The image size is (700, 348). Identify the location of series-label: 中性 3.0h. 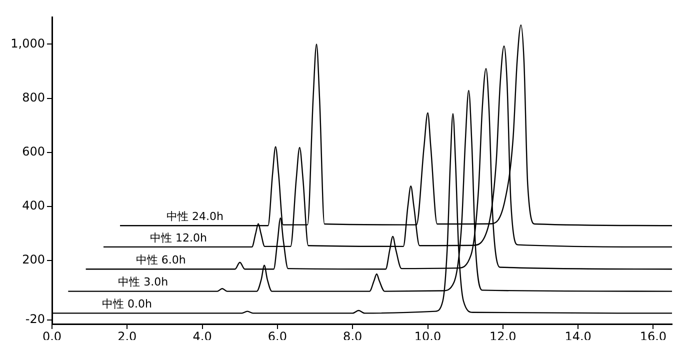
(143, 282).